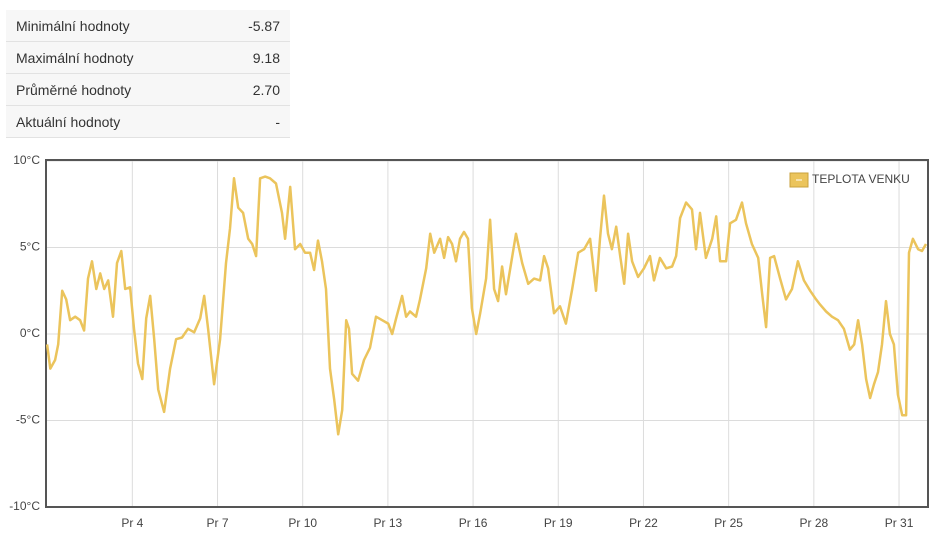 The image size is (942, 542). Describe the element at coordinates (473, 523) in the screenshot. I see `x-tick-label: Pr 16` at that location.